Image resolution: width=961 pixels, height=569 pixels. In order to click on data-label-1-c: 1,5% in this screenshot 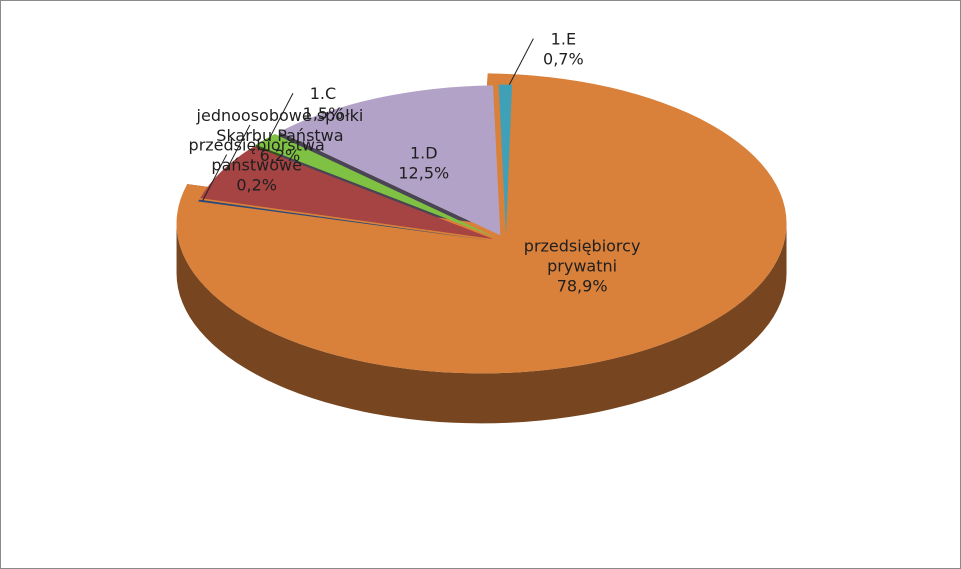, I will do `click(323, 113)`.